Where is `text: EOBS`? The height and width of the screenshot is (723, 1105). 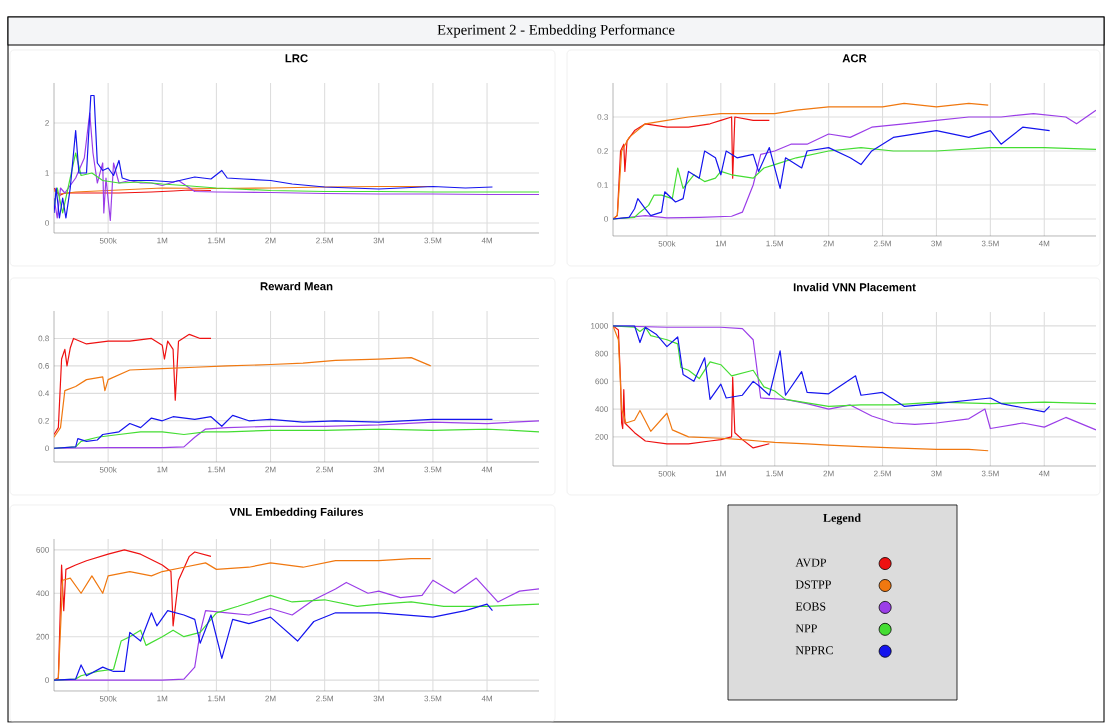
text: EOBS is located at coordinates (810, 606).